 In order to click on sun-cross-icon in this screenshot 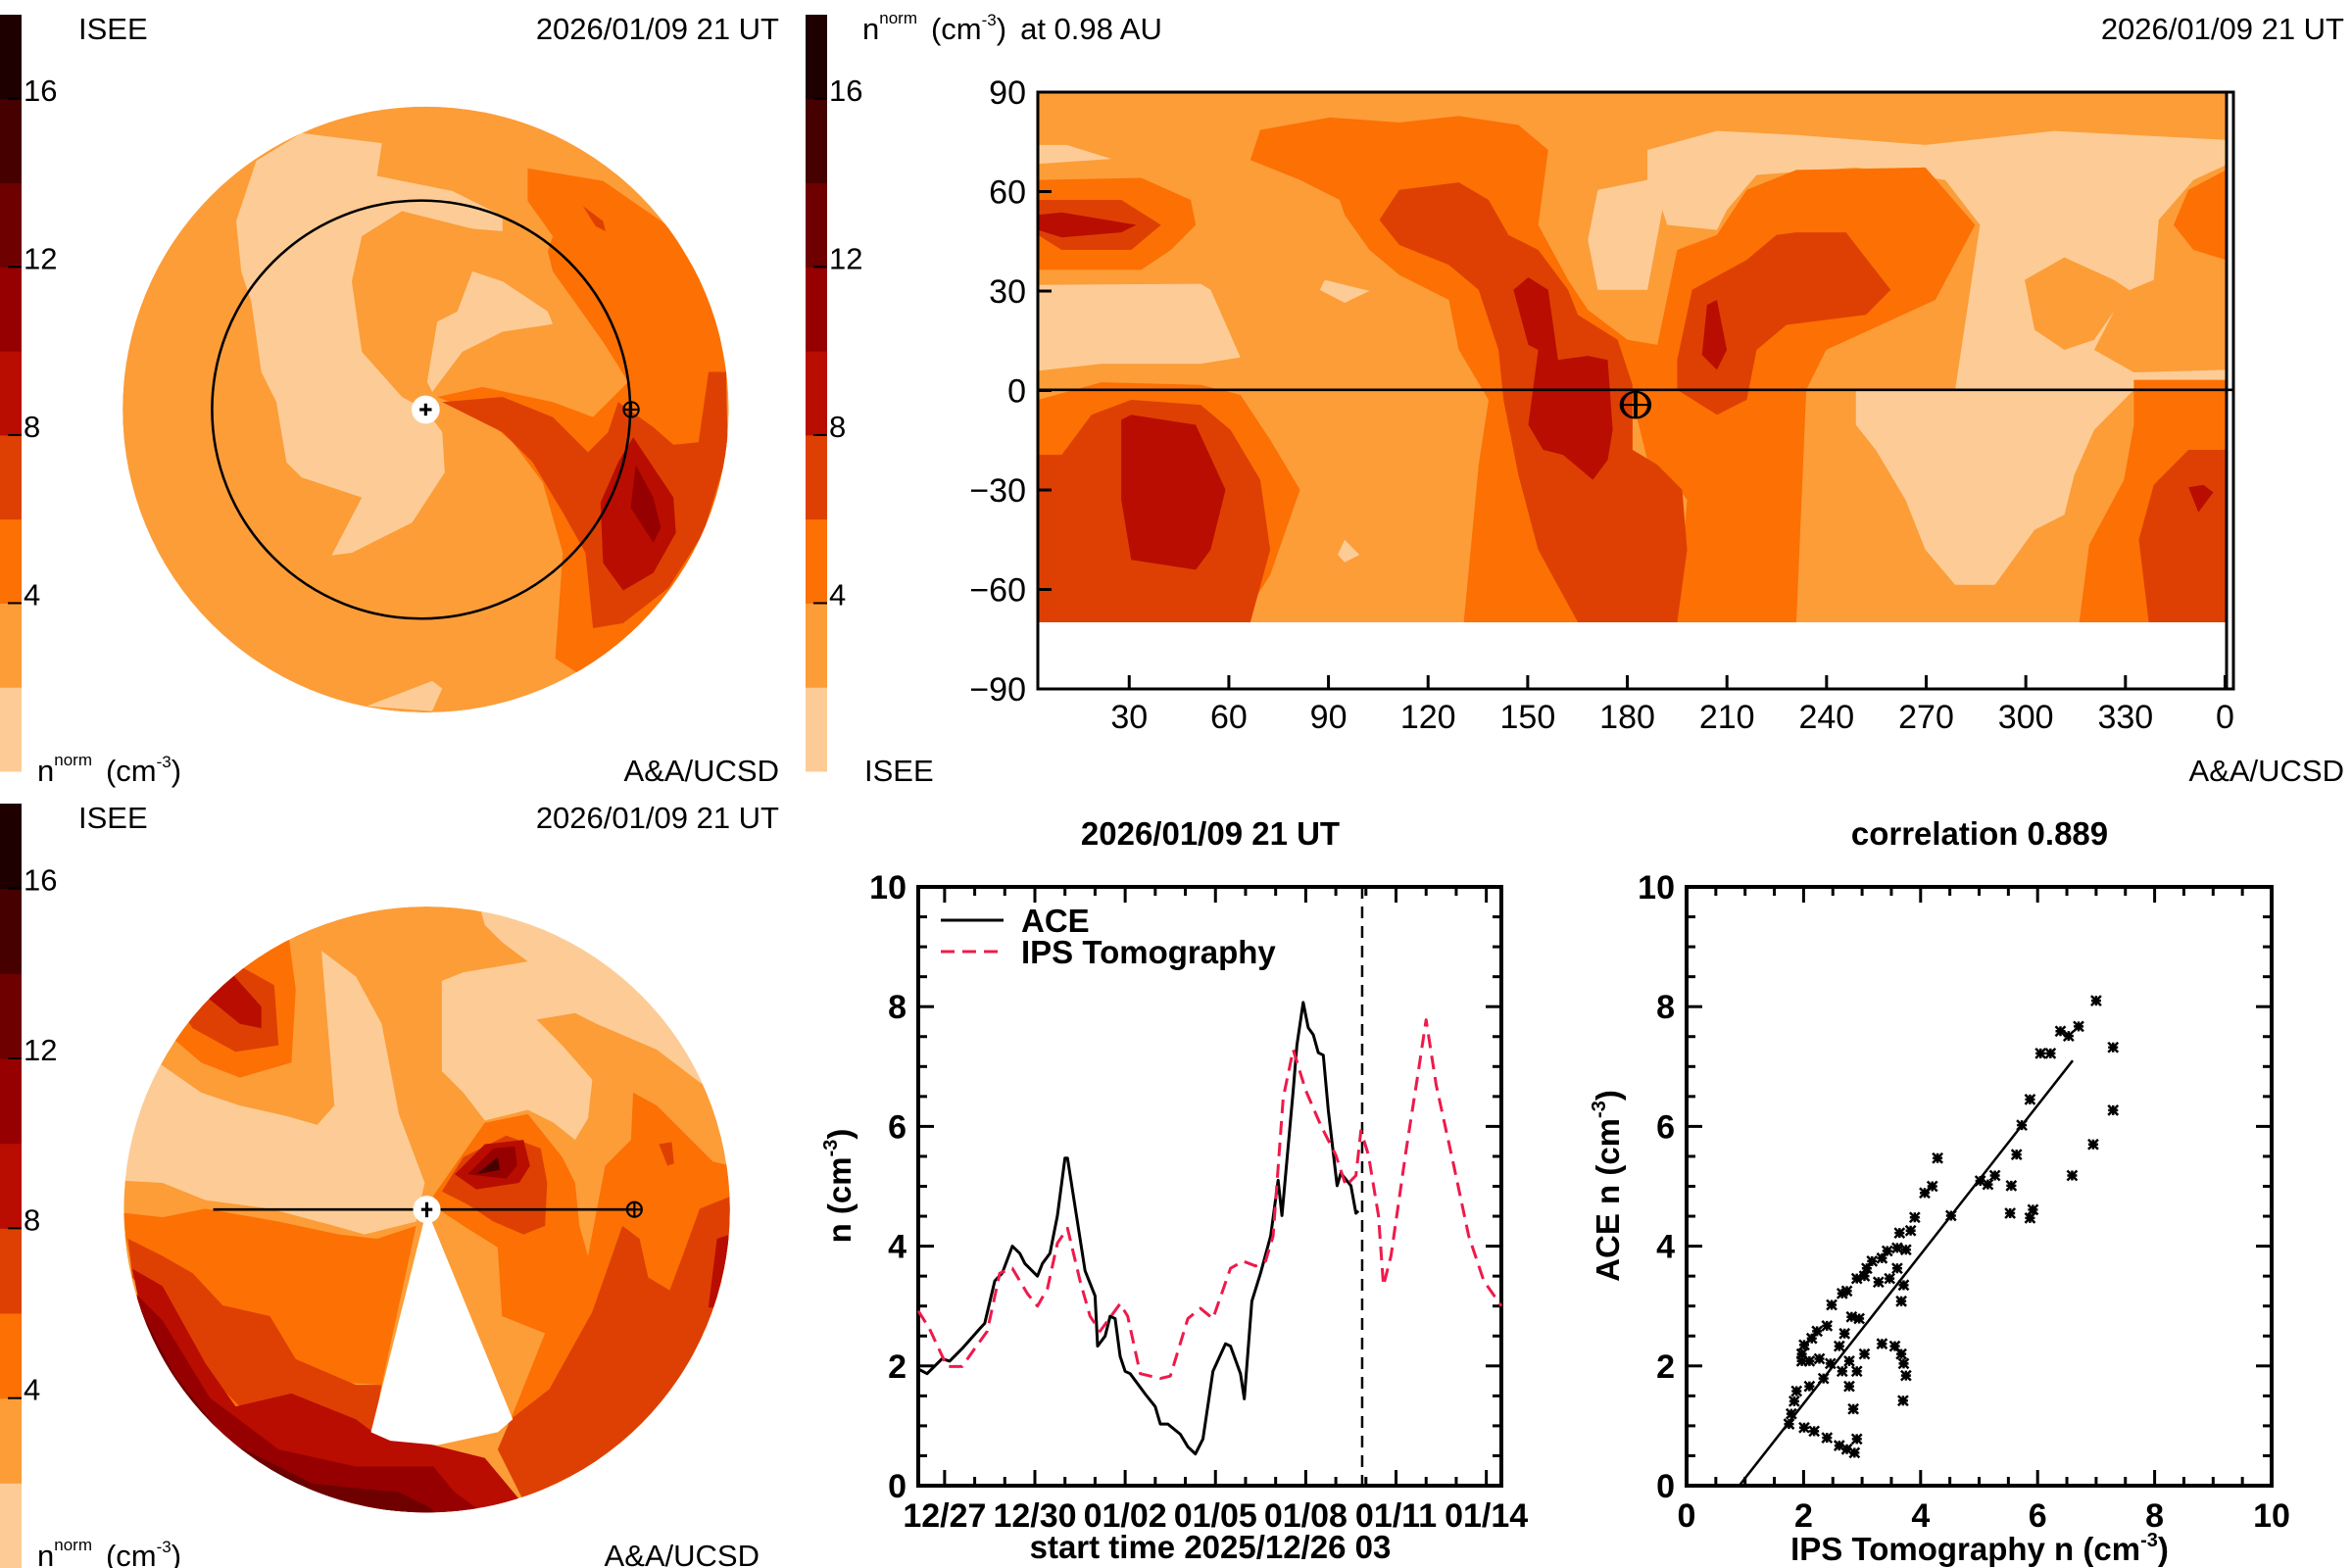, I will do `click(426, 1209)`.